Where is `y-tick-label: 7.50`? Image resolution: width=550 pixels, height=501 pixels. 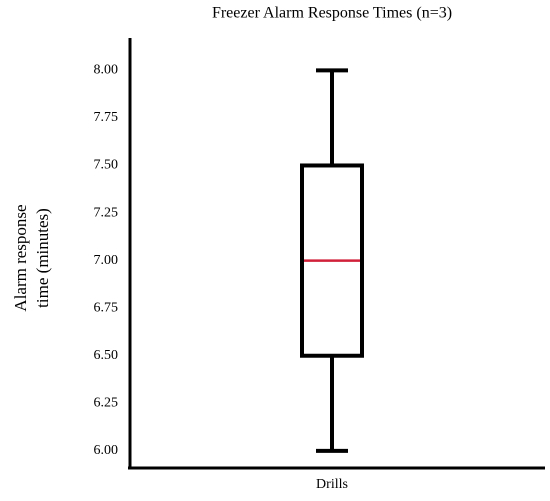
y-tick-label: 7.50 is located at coordinates (106, 165).